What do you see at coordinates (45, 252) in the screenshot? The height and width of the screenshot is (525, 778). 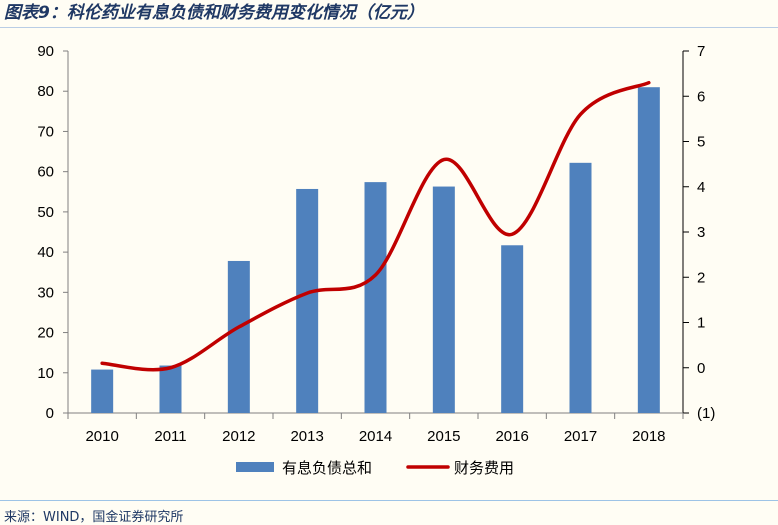 I see `left-axis-tick-label: 40` at bounding box center [45, 252].